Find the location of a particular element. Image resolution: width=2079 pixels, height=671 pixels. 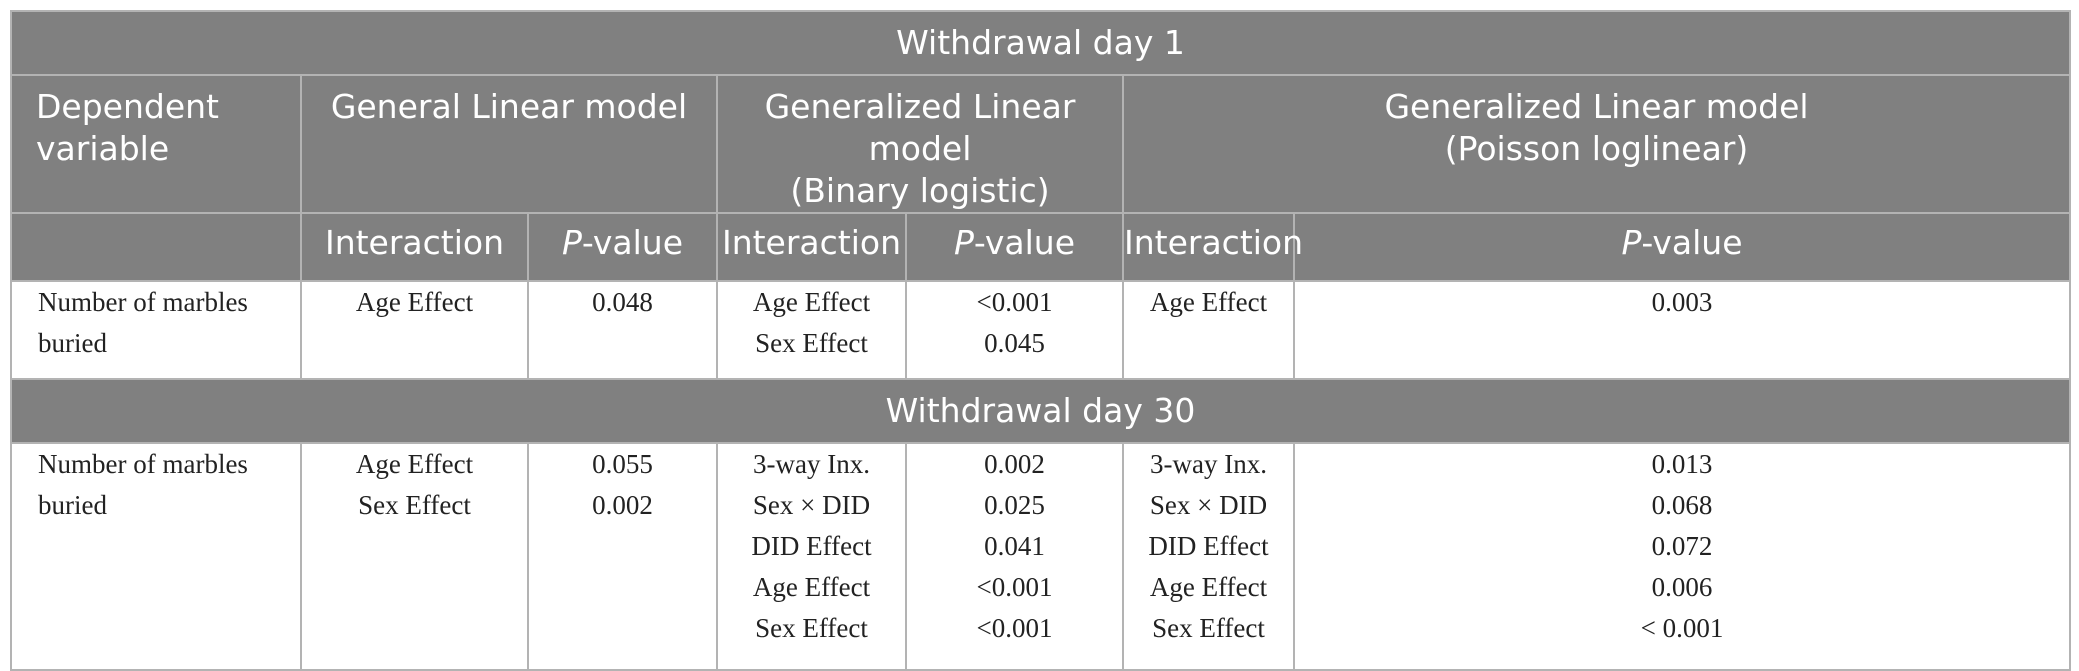

p-value-cell: 0.003 is located at coordinates (1682, 330).